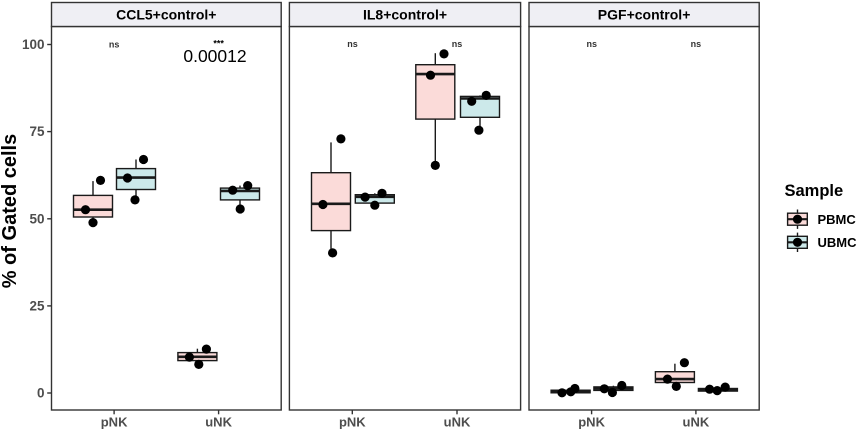 The image size is (859, 433). I want to click on svg-text: Sample, so click(814, 191).